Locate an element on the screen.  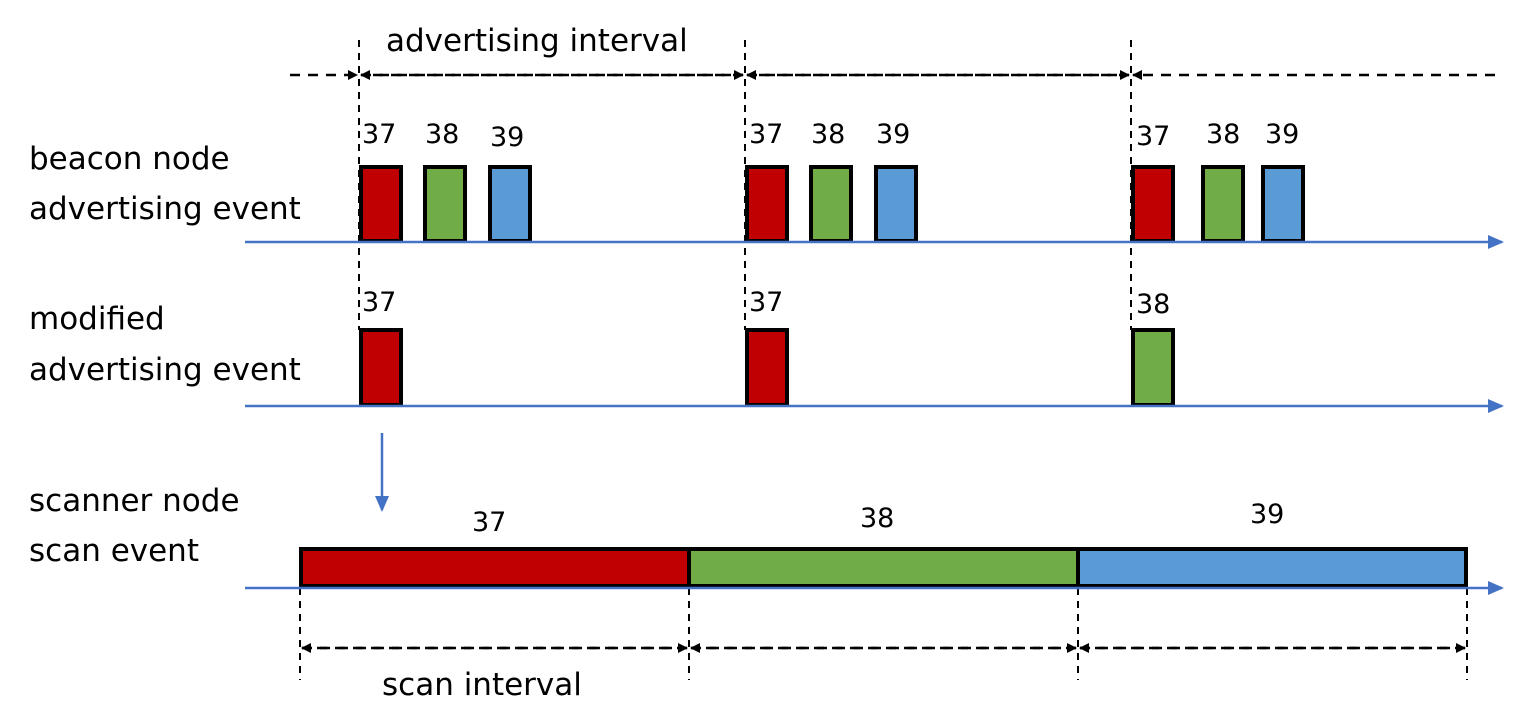
beacon-blocks is located at coordinates (832, 204).